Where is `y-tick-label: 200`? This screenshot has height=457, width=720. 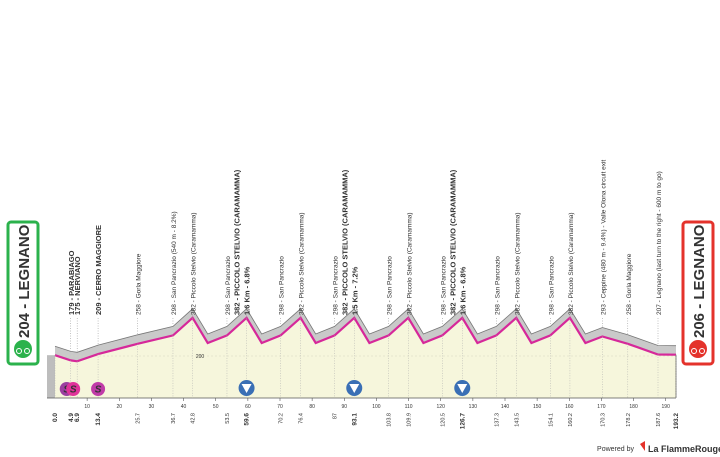 y-tick-label: 200 is located at coordinates (200, 357).